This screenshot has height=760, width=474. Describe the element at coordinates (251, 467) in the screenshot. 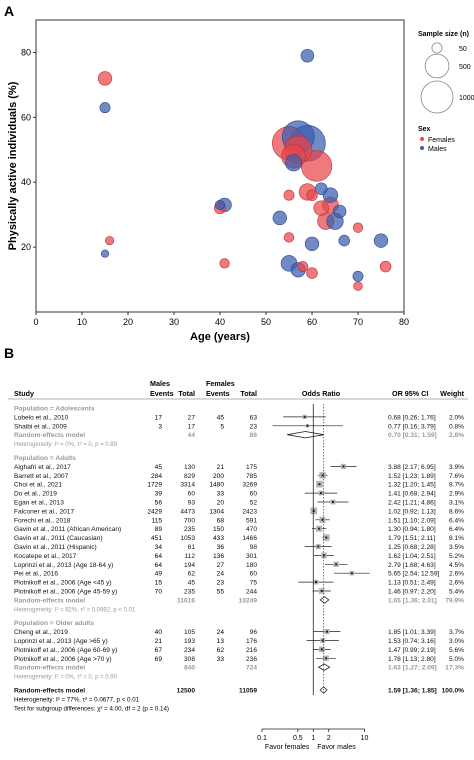

I see `female-total: 175` at that location.